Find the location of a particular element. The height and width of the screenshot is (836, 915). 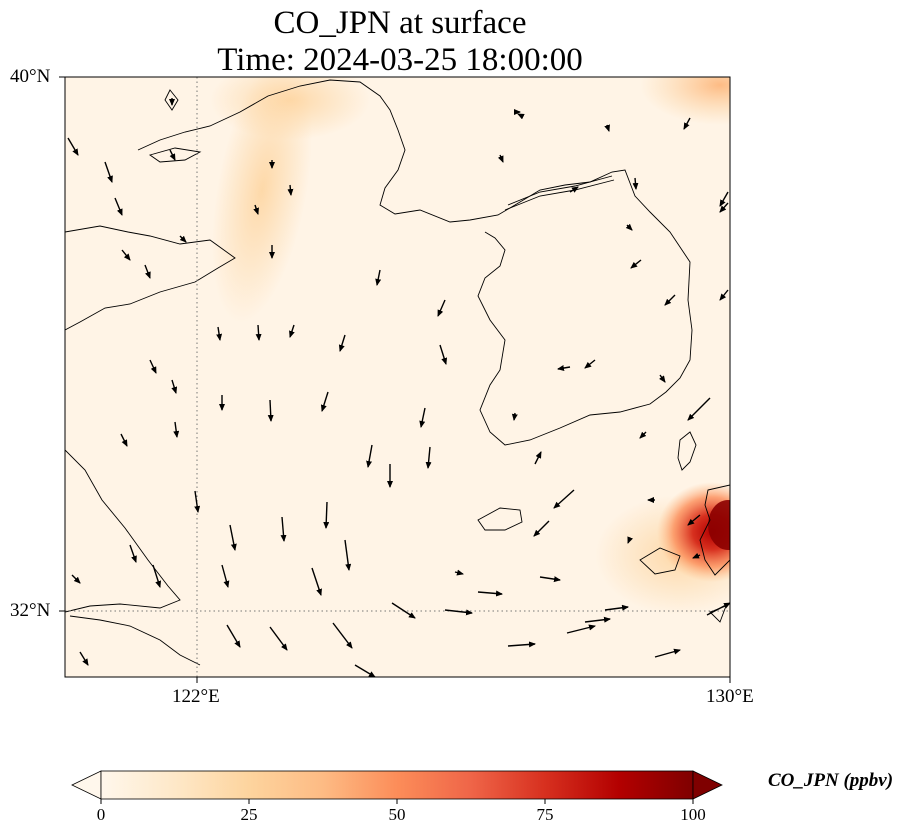

colorbar-tick-100: 100 is located at coordinates (693, 814).